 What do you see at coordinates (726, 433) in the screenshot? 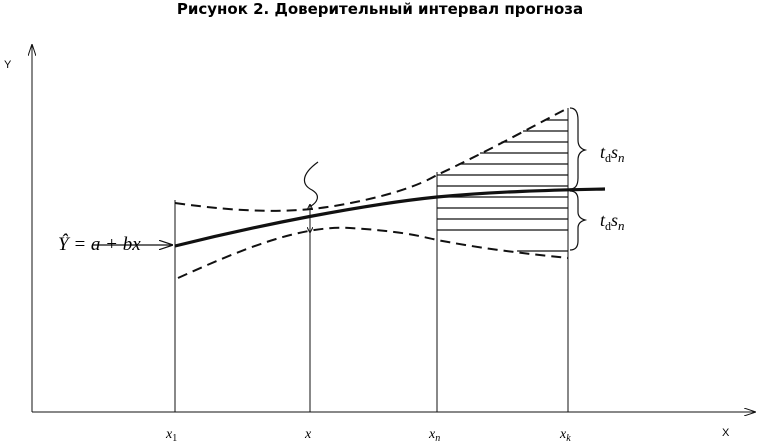
I see `x-axis-label: X` at bounding box center [726, 433].